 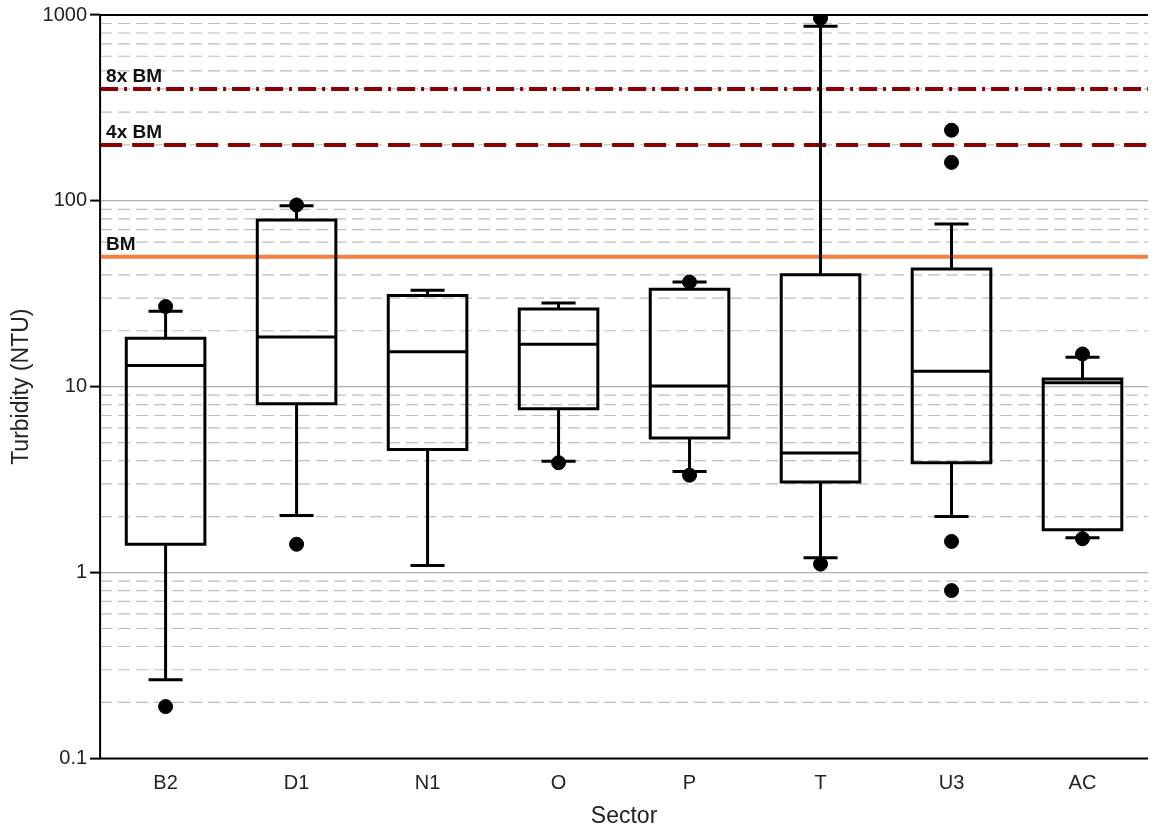 I want to click on x-axis-title: Sector, so click(x=624, y=814).